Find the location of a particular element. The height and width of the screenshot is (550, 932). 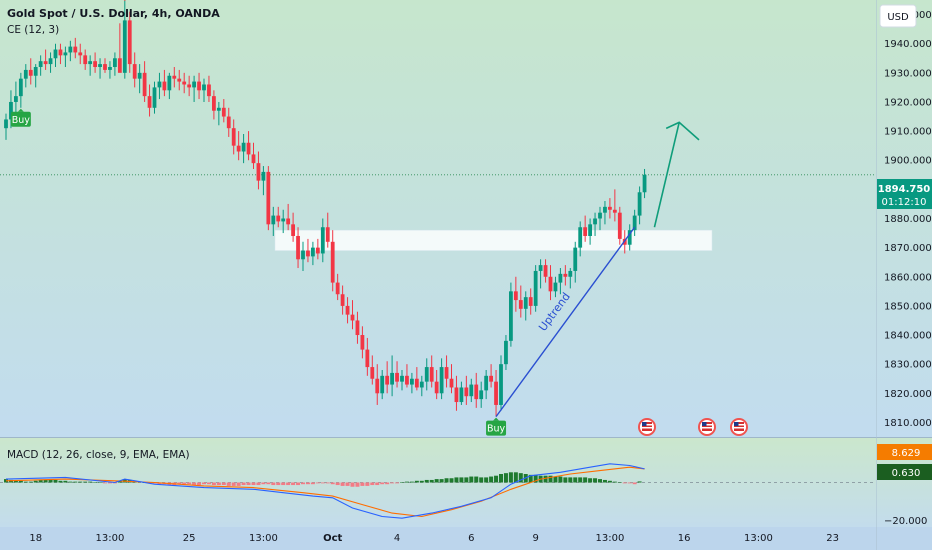

uptrend-line is located at coordinates (565, 322).